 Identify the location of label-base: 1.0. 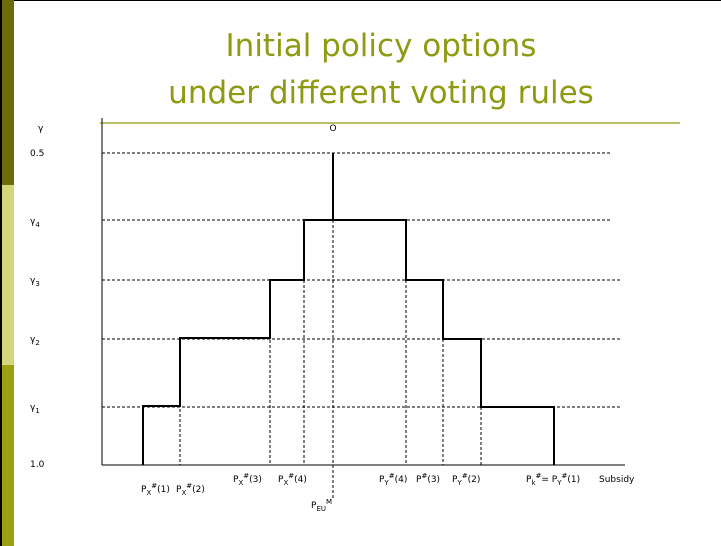
(37, 465).